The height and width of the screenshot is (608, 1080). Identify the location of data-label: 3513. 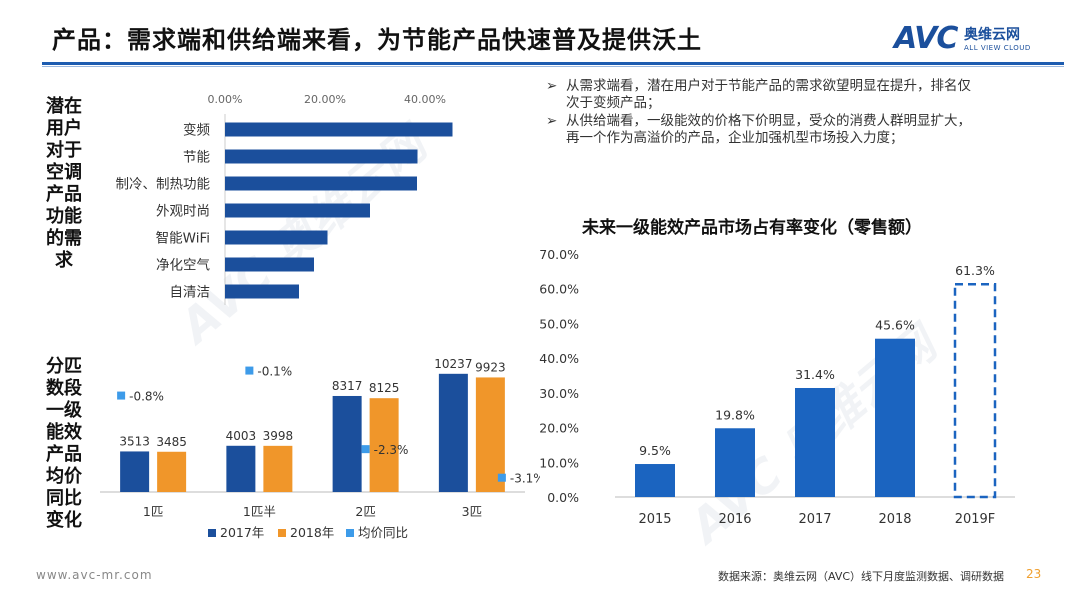
(134, 441).